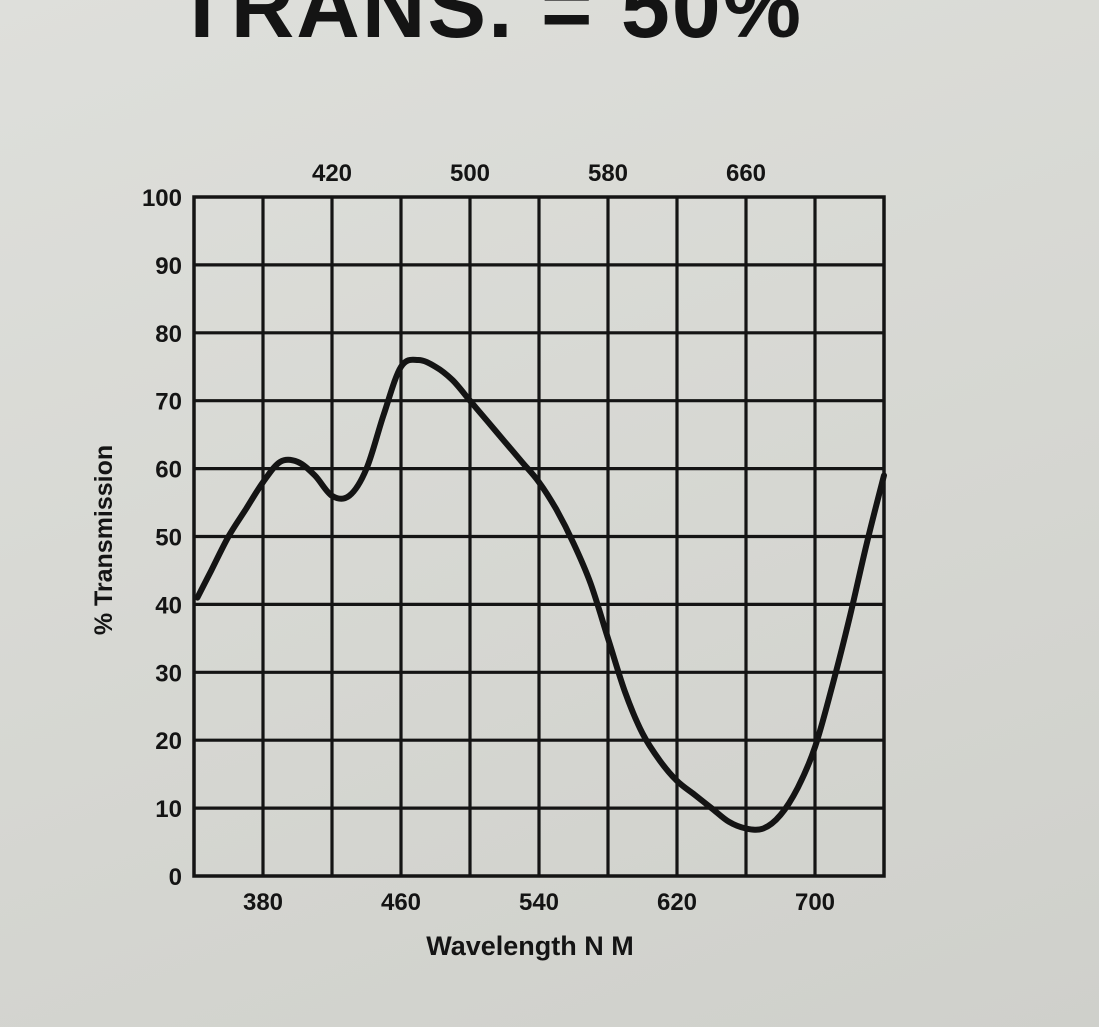 This screenshot has height=1027, width=1099. Describe the element at coordinates (401, 902) in the screenshot. I see `x-tick-label-bottom: 460` at that location.